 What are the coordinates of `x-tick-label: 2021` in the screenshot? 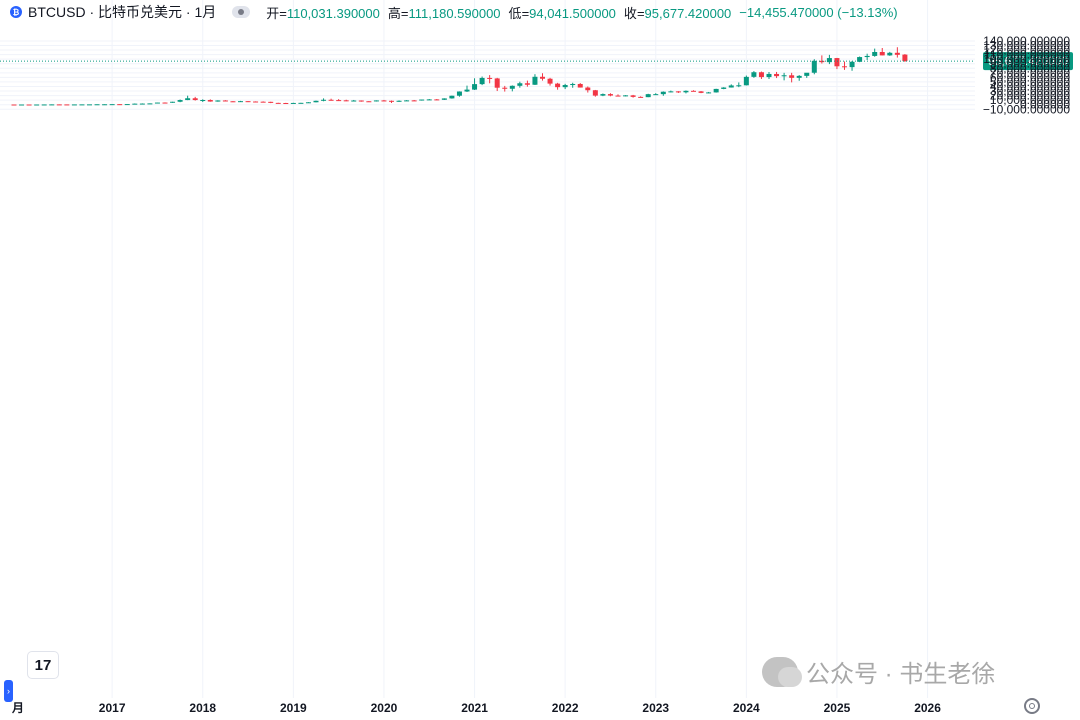 It's located at (474, 708).